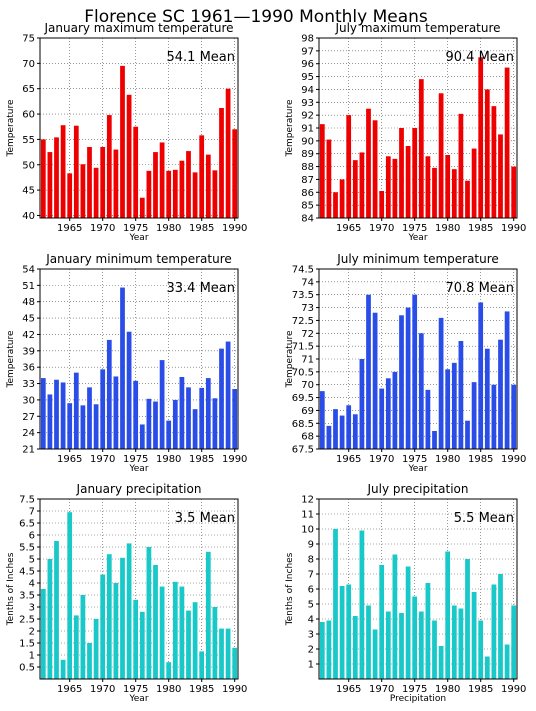  What do you see at coordinates (69, 689) in the screenshot?
I see `x-tick-label: 1965` at bounding box center [69, 689].